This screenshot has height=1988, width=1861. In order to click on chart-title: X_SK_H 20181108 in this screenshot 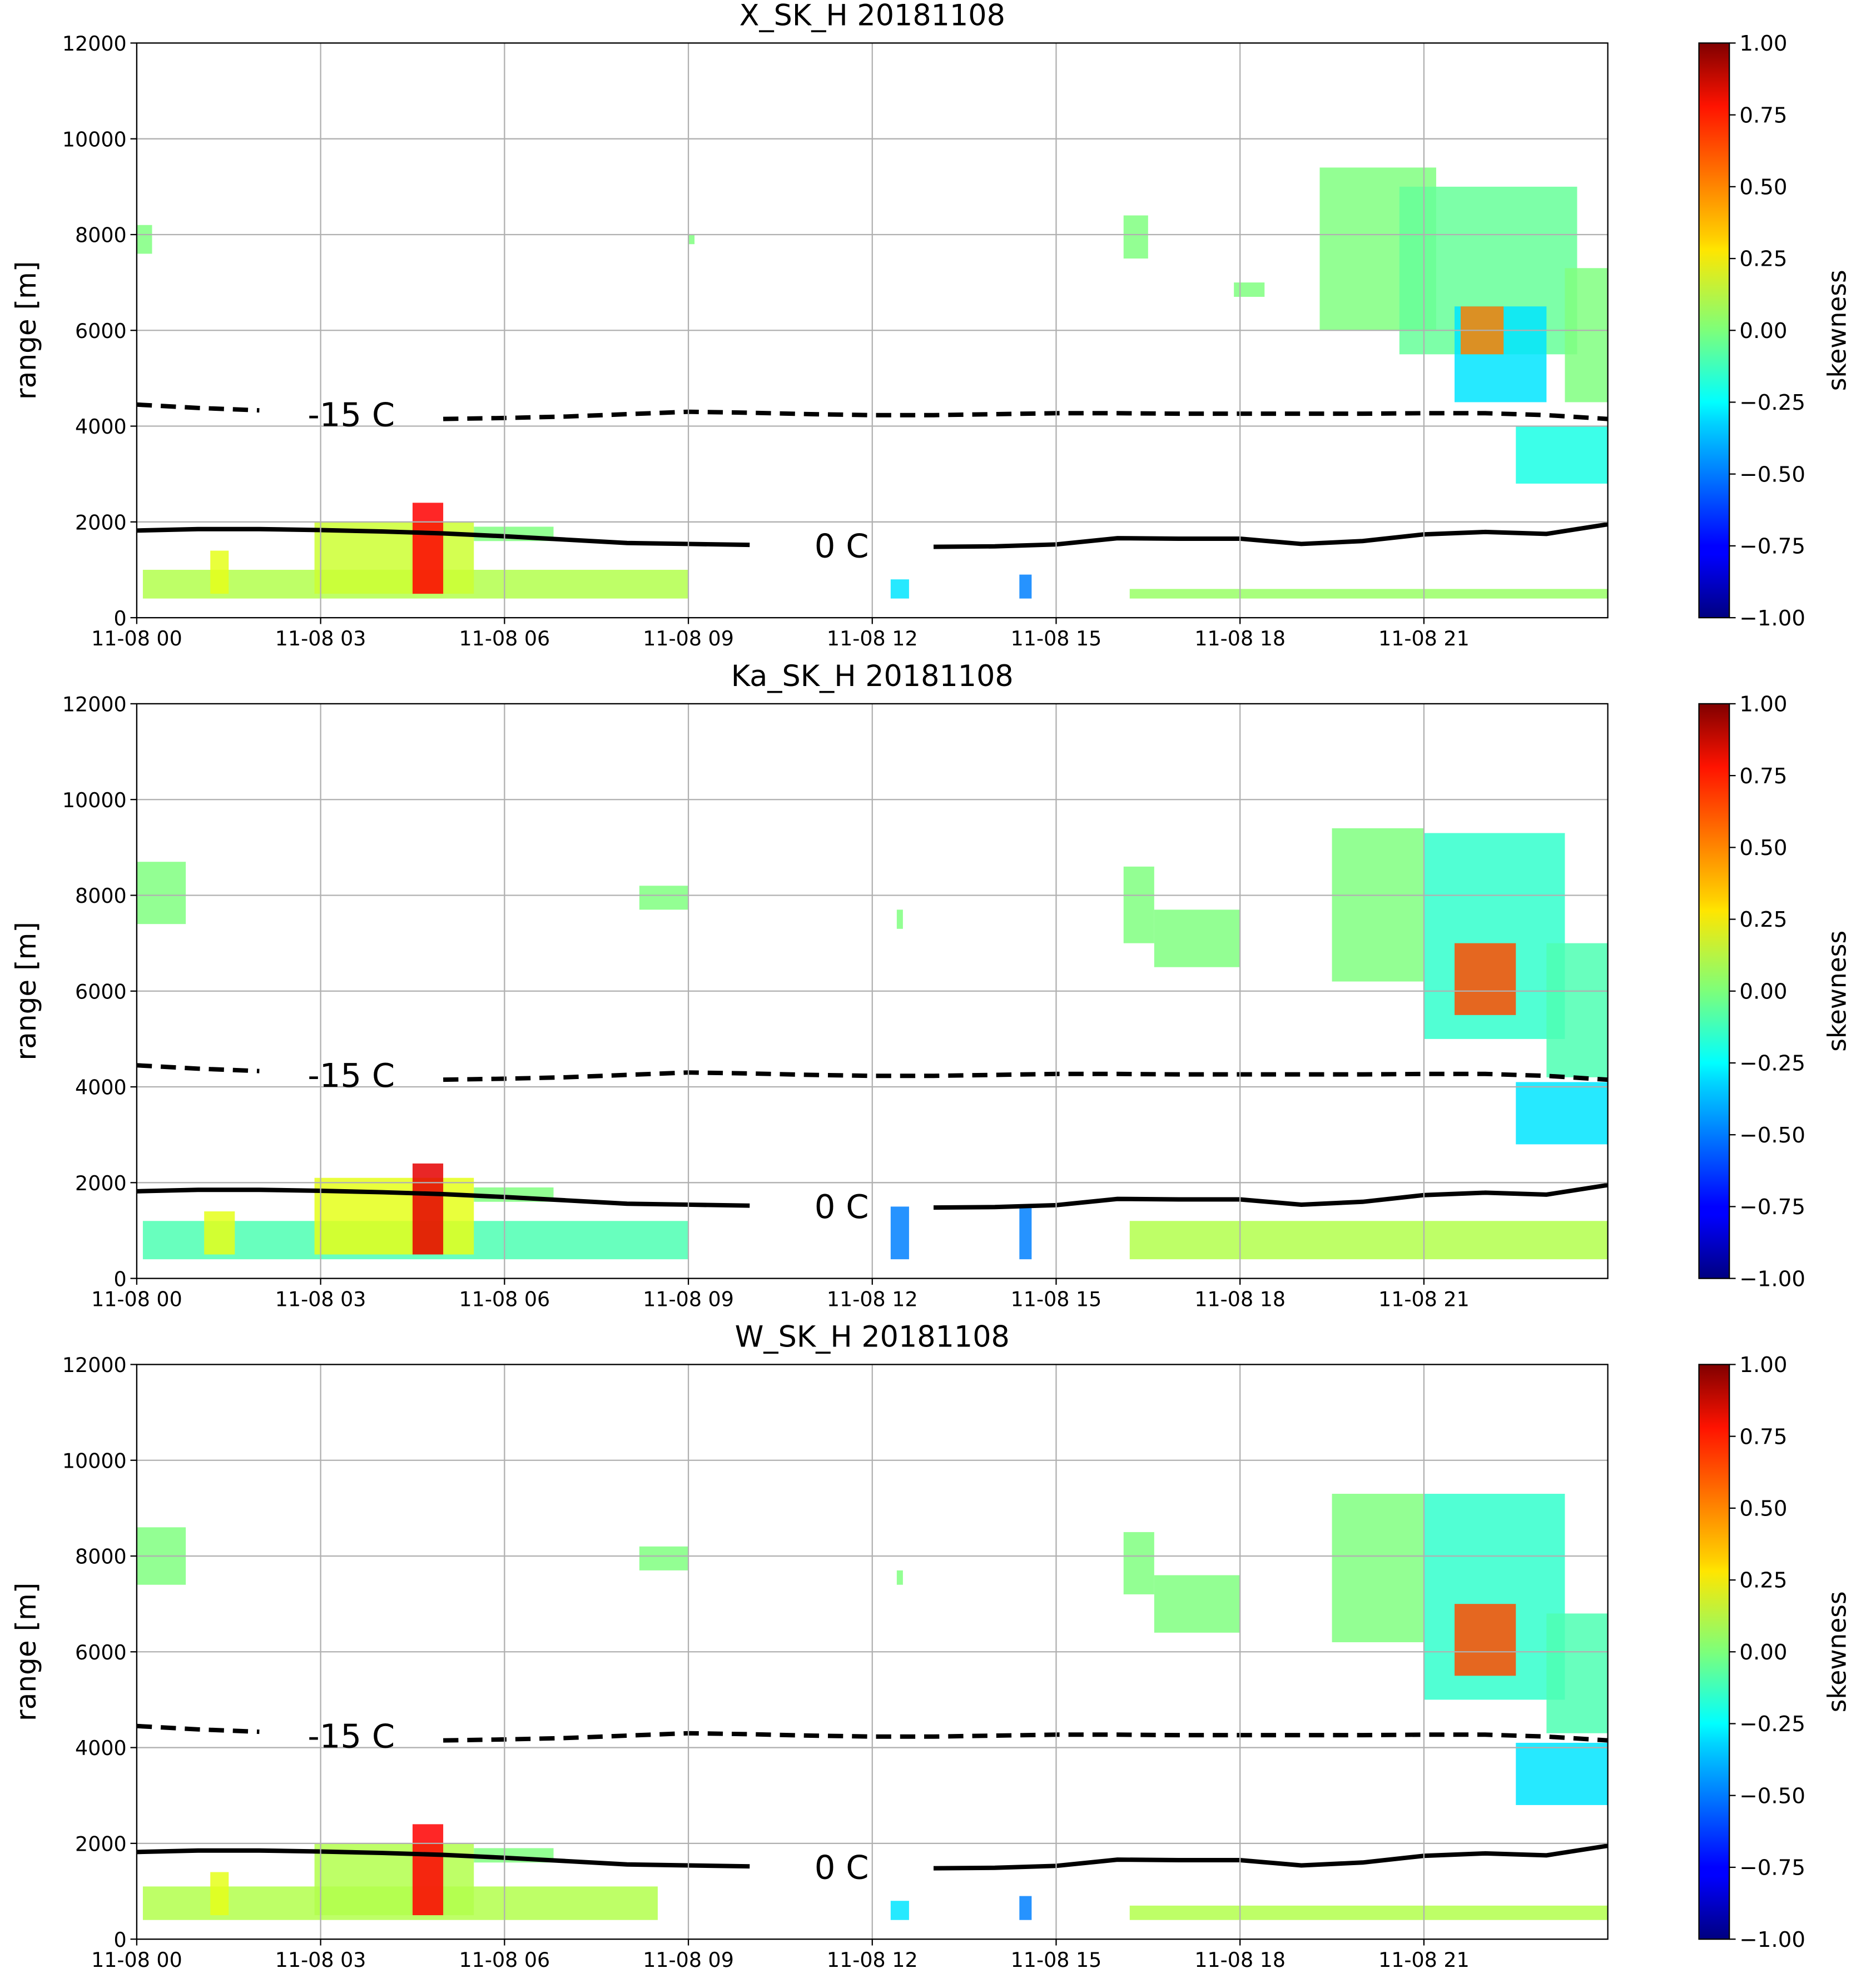, I will do `click(872, 16)`.